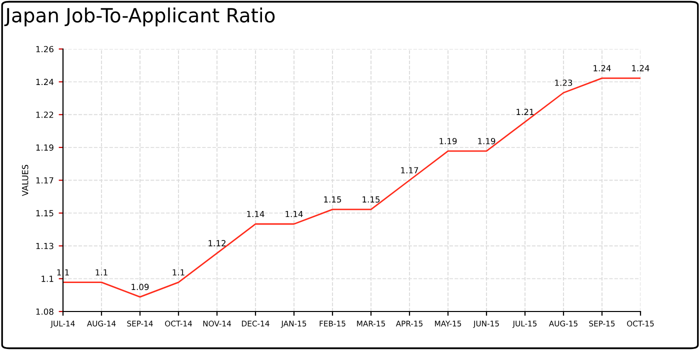 This screenshot has height=350, width=700. Describe the element at coordinates (45, 115) in the screenshot. I see `y-tick-label: 1.22` at that location.